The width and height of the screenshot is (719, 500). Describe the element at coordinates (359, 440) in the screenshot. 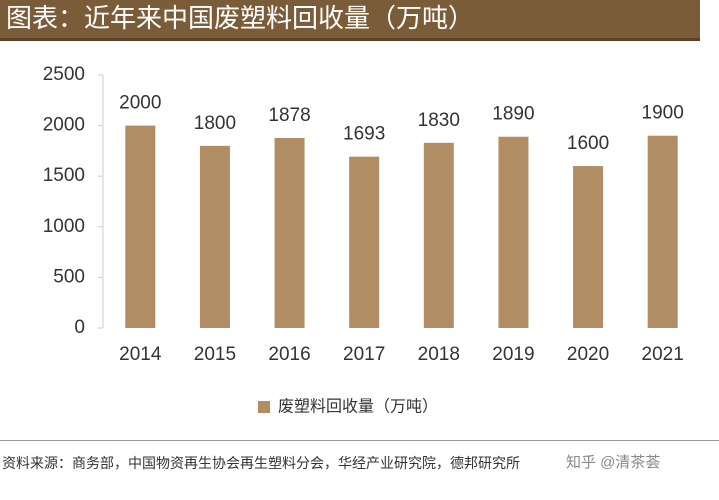

I see `footer-divider` at that location.